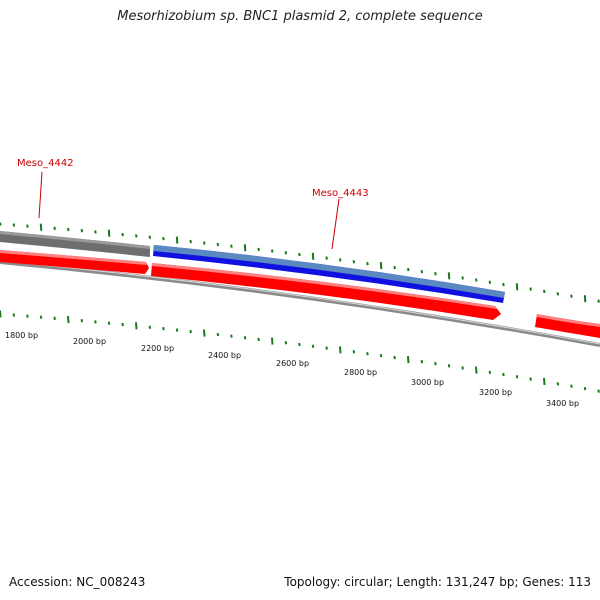  What do you see at coordinates (292, 363) in the screenshot?
I see `scale-label: 2600 bp` at bounding box center [292, 363].